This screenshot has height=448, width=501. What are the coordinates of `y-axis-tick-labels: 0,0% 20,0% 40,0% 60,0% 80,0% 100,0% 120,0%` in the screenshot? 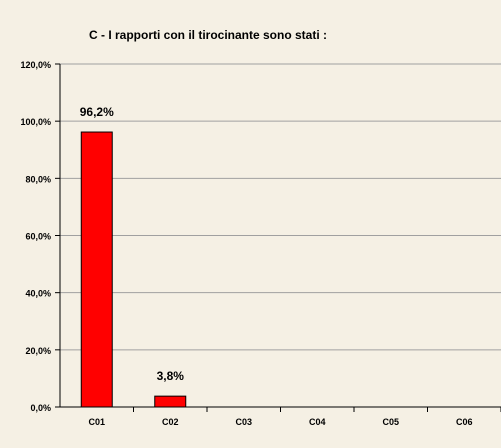 It's located at (35, 236).